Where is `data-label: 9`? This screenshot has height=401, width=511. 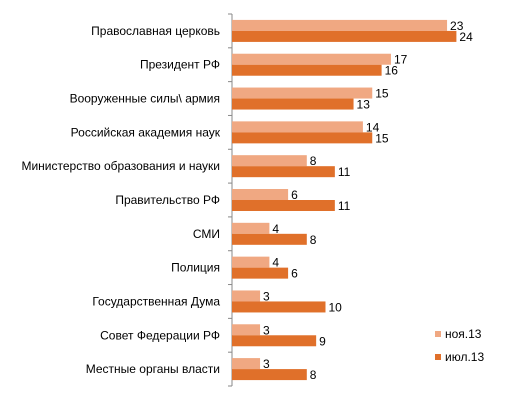
data-label: 9 is located at coordinates (322, 341).